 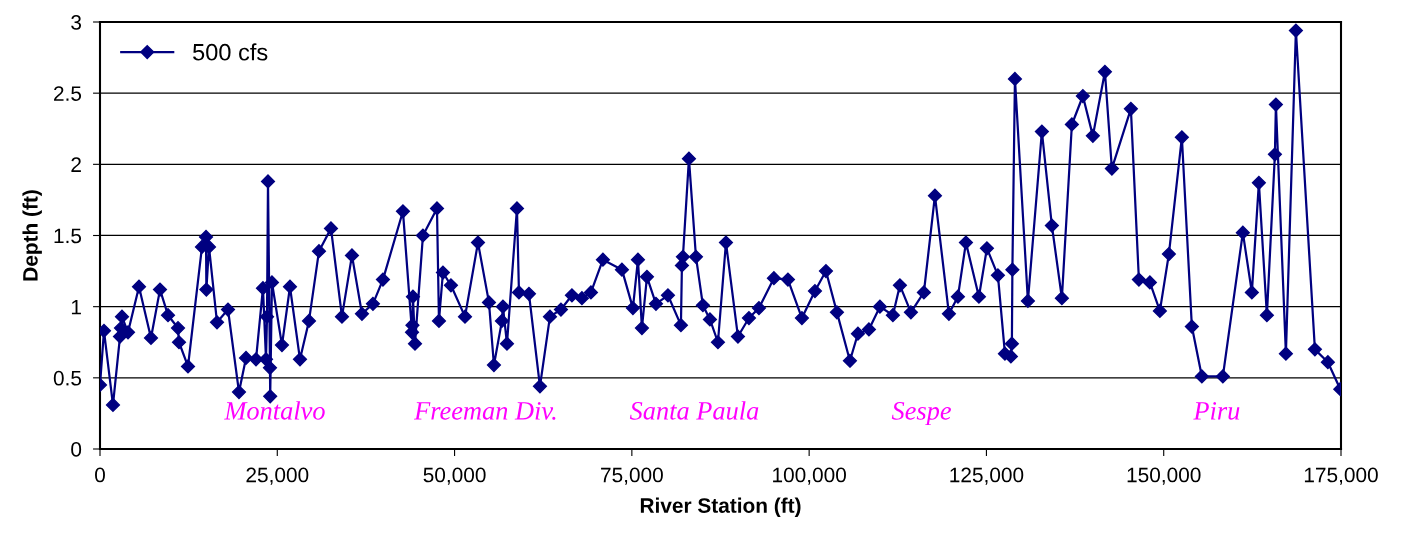 What do you see at coordinates (67, 378) in the screenshot?
I see `y-tick-label: 0.5` at bounding box center [67, 378].